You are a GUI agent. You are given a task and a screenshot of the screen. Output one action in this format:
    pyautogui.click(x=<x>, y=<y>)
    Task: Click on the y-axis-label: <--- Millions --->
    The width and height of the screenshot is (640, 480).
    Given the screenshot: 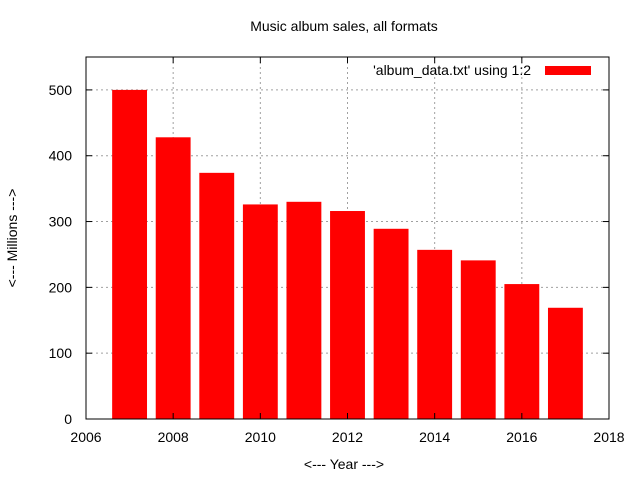 What is the action you would take?
    pyautogui.click(x=12, y=238)
    